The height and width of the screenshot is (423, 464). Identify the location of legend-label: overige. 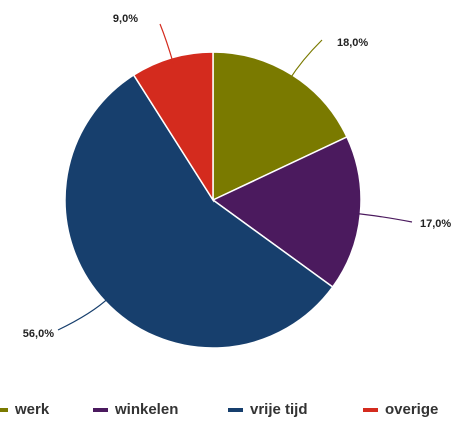
(411, 409).